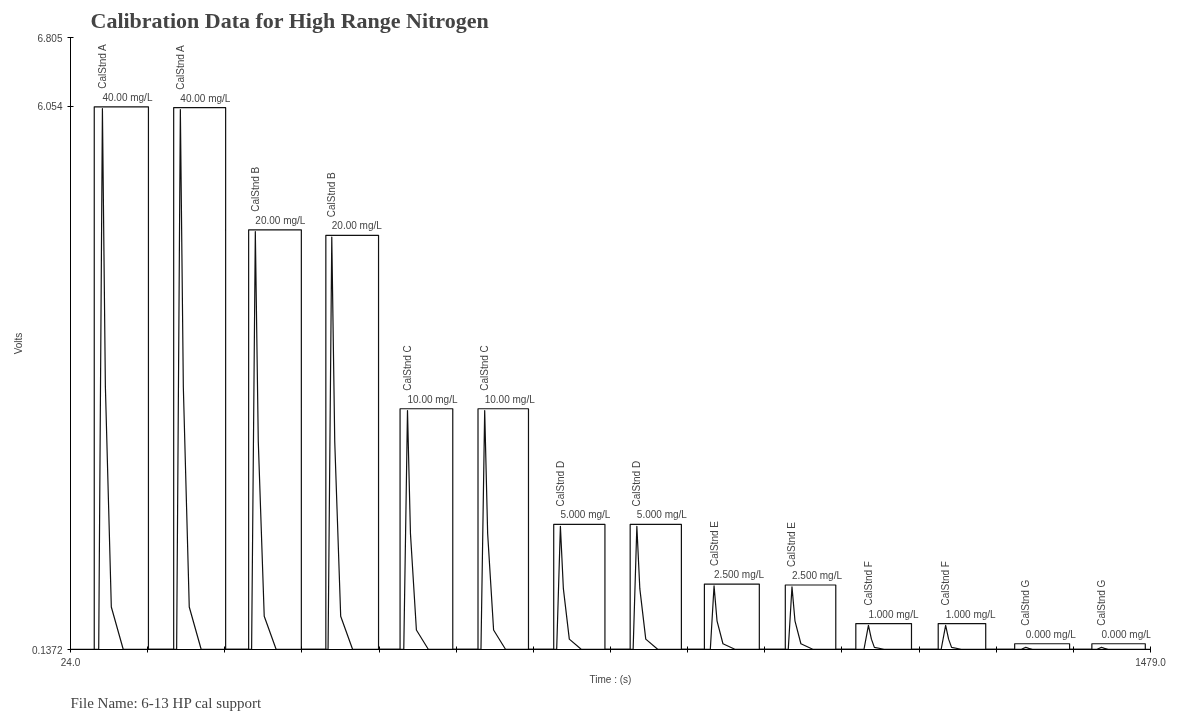  I want to click on text: File Name: 6-13 HP cal support, so click(166, 702).